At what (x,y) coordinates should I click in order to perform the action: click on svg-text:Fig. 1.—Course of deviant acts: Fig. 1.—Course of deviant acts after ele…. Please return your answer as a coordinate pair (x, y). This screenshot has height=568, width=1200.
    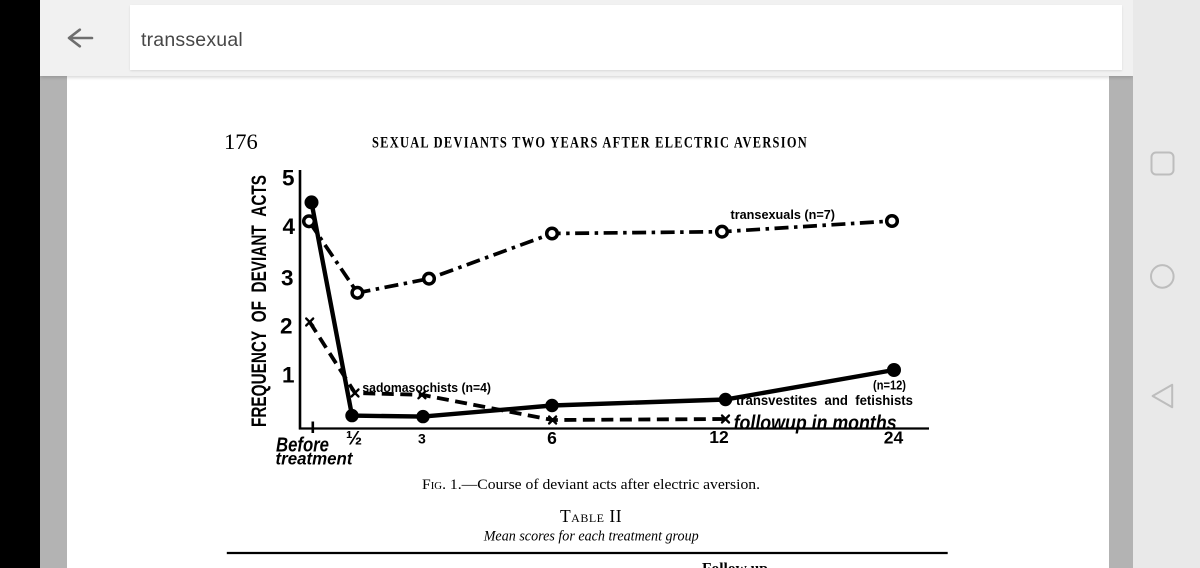
    Looking at the image, I should click on (591, 485).